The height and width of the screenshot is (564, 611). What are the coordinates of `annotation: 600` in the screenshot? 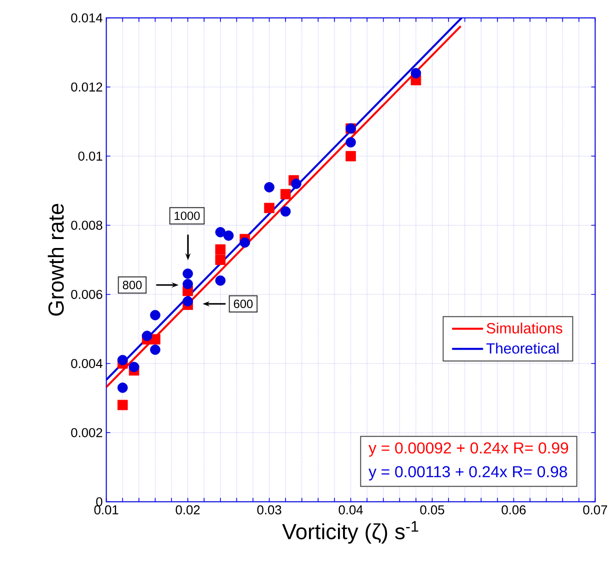 It's located at (243, 303).